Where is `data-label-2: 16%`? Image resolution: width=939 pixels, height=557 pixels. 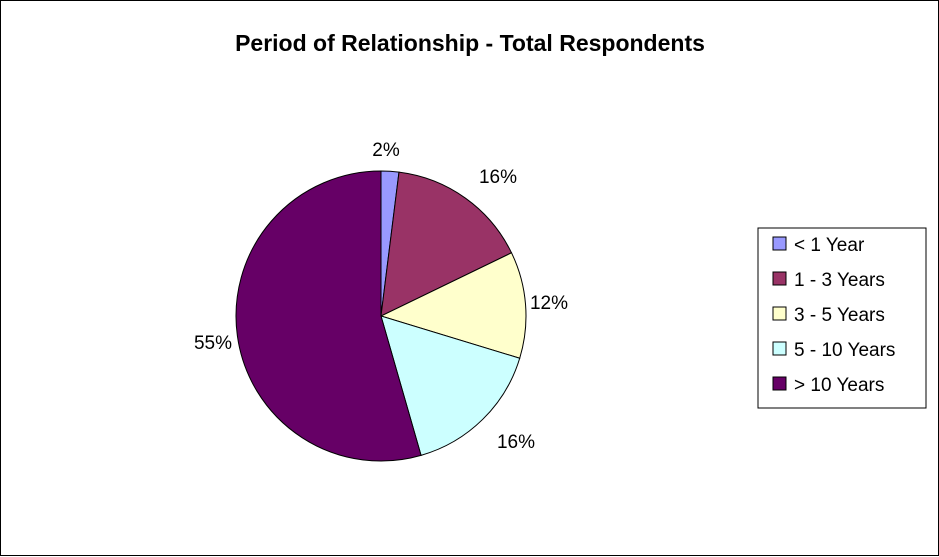
data-label-2: 16% is located at coordinates (498, 177).